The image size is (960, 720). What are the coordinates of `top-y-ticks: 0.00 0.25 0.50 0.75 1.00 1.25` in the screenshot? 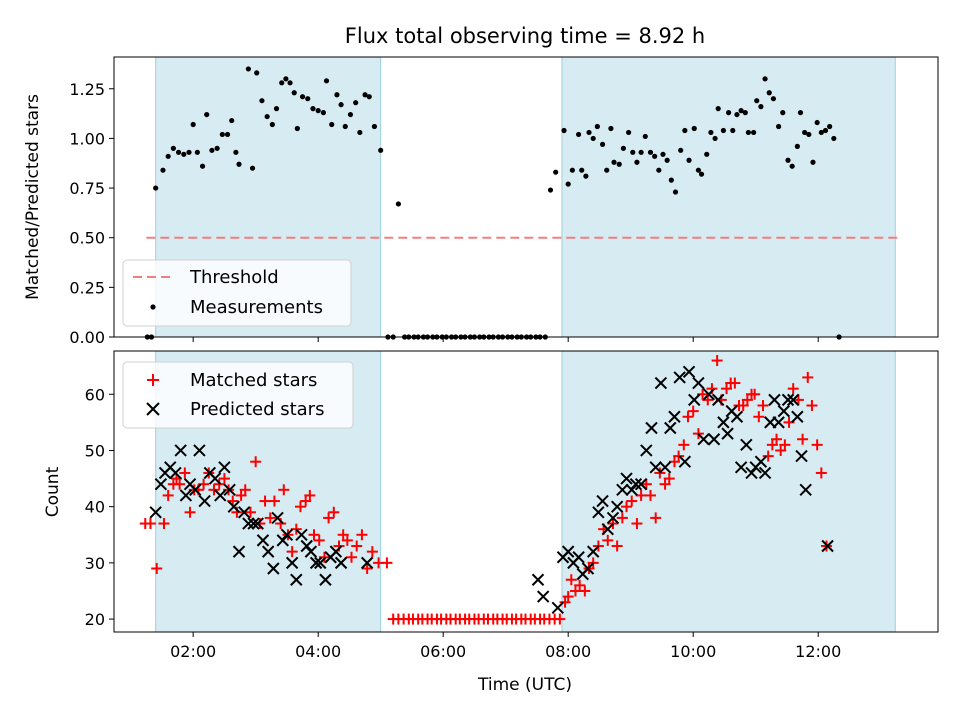 It's located at (91, 213).